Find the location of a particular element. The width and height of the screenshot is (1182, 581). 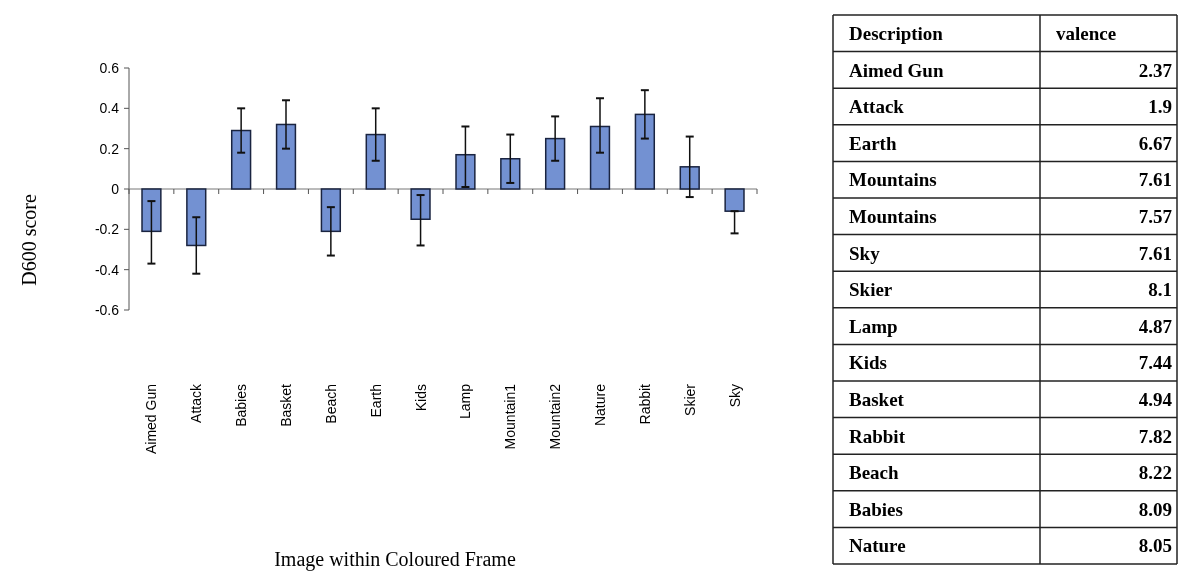

data-label: 8.09 is located at coordinates (1155, 509).